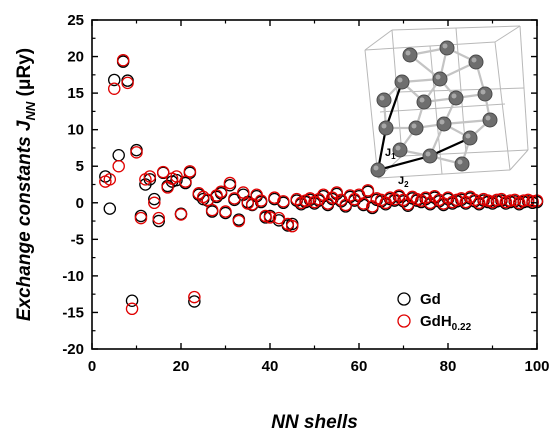 Image resolution: width=551 pixels, height=439 pixels. I want to click on legend-label-gd: Gd, so click(430, 299).